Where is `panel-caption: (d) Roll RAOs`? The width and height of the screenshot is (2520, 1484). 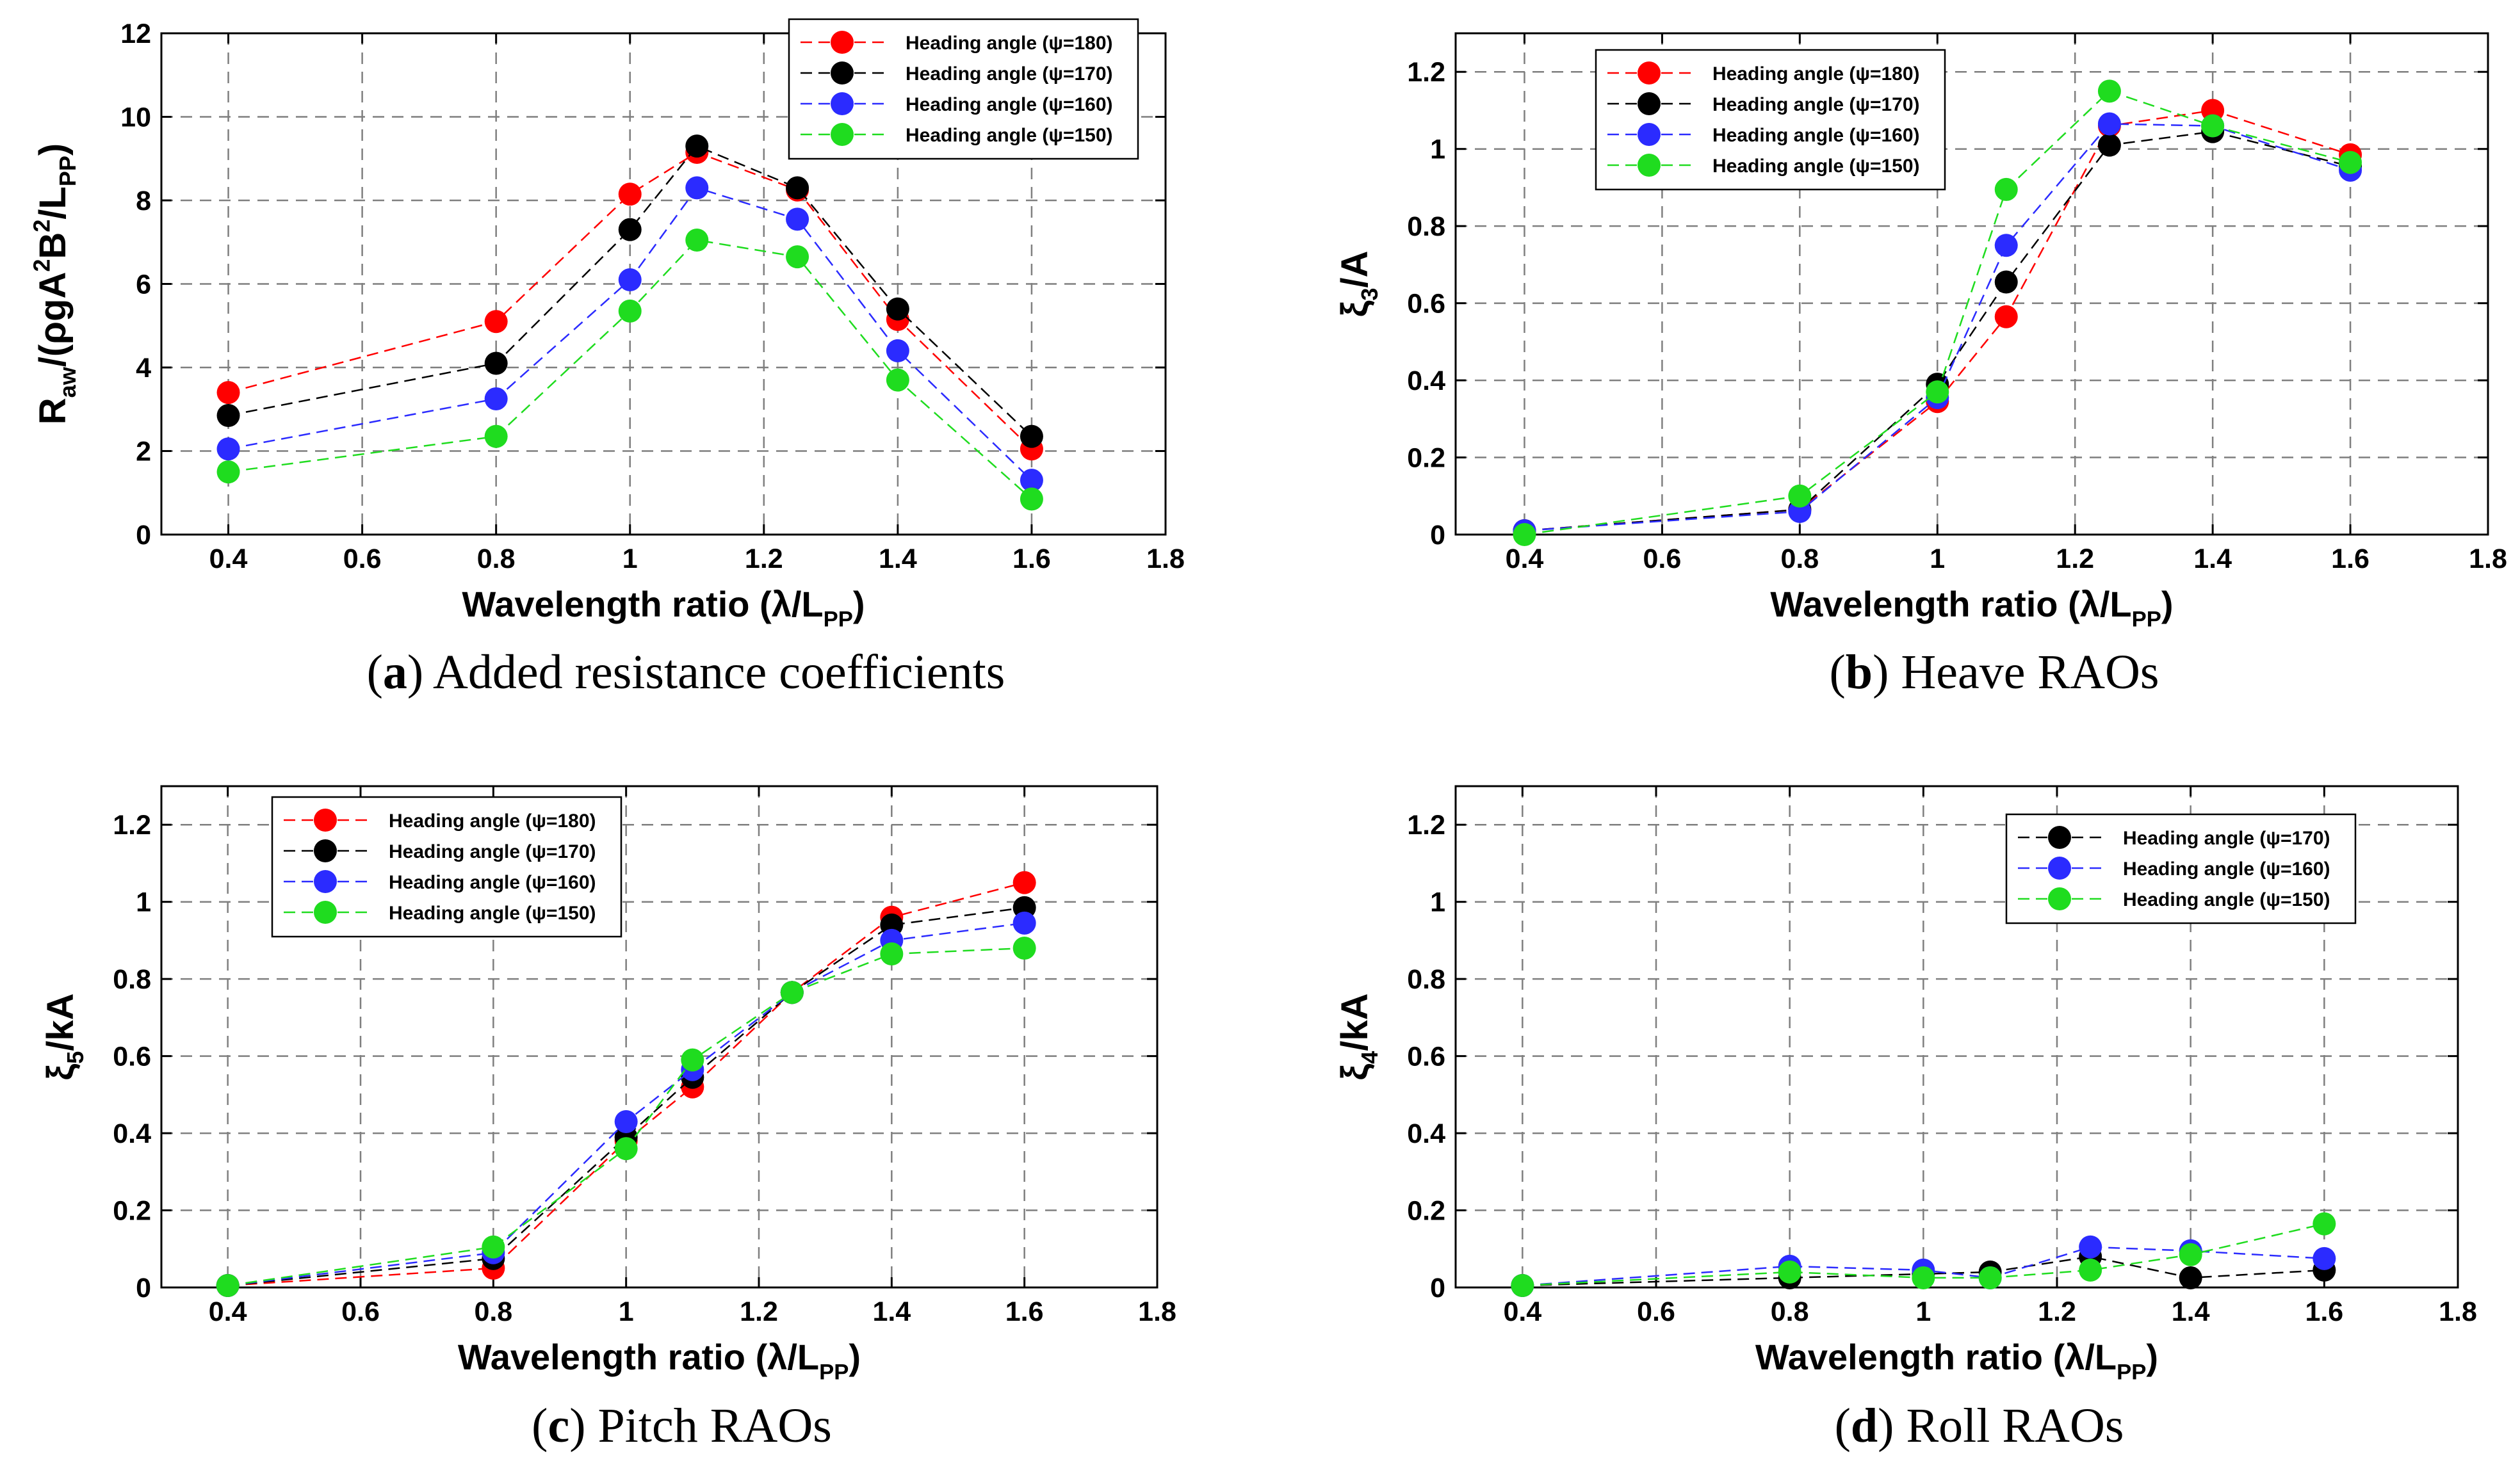 panel-caption: (d) Roll RAOs is located at coordinates (1980, 1426).